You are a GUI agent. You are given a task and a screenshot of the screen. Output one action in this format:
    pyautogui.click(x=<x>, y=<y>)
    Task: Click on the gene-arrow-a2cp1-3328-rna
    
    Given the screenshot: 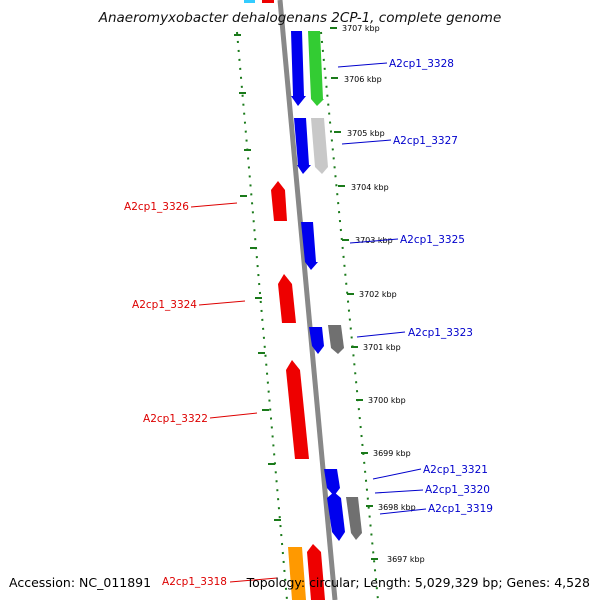 What is the action you would take?
    pyautogui.click(x=316, y=68)
    